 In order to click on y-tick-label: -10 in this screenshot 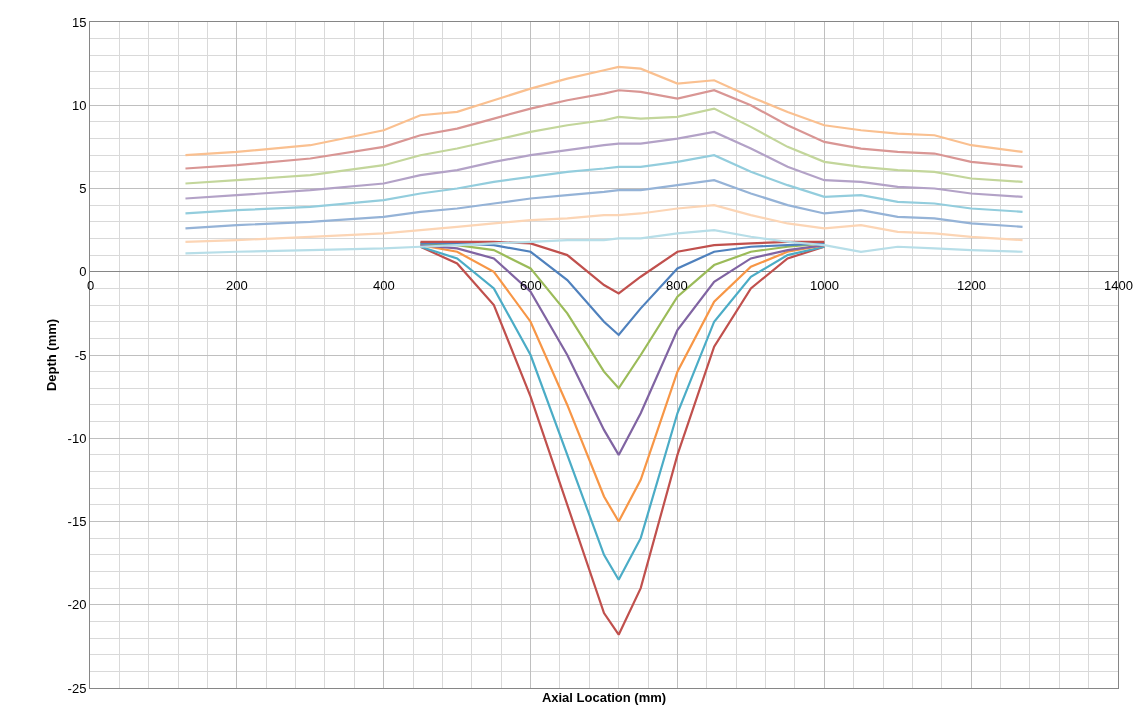, I will do `click(77, 438)`.